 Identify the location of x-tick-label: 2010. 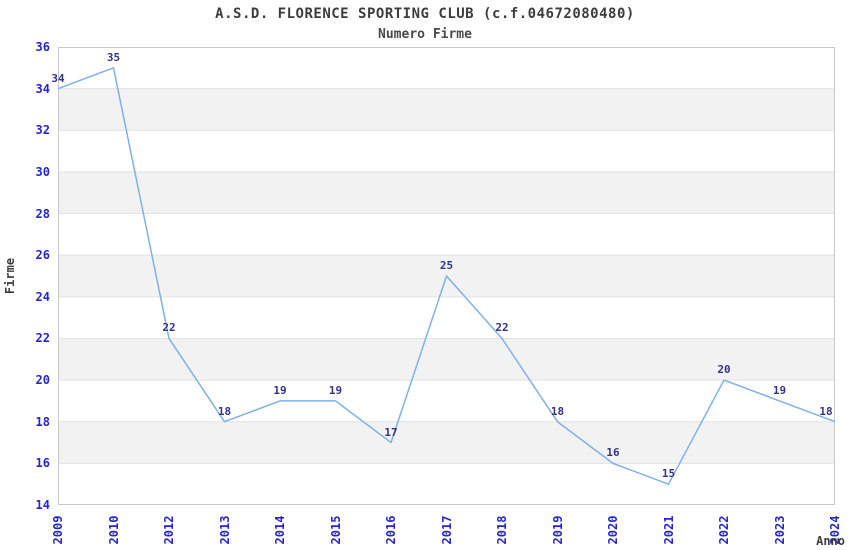
(113, 530).